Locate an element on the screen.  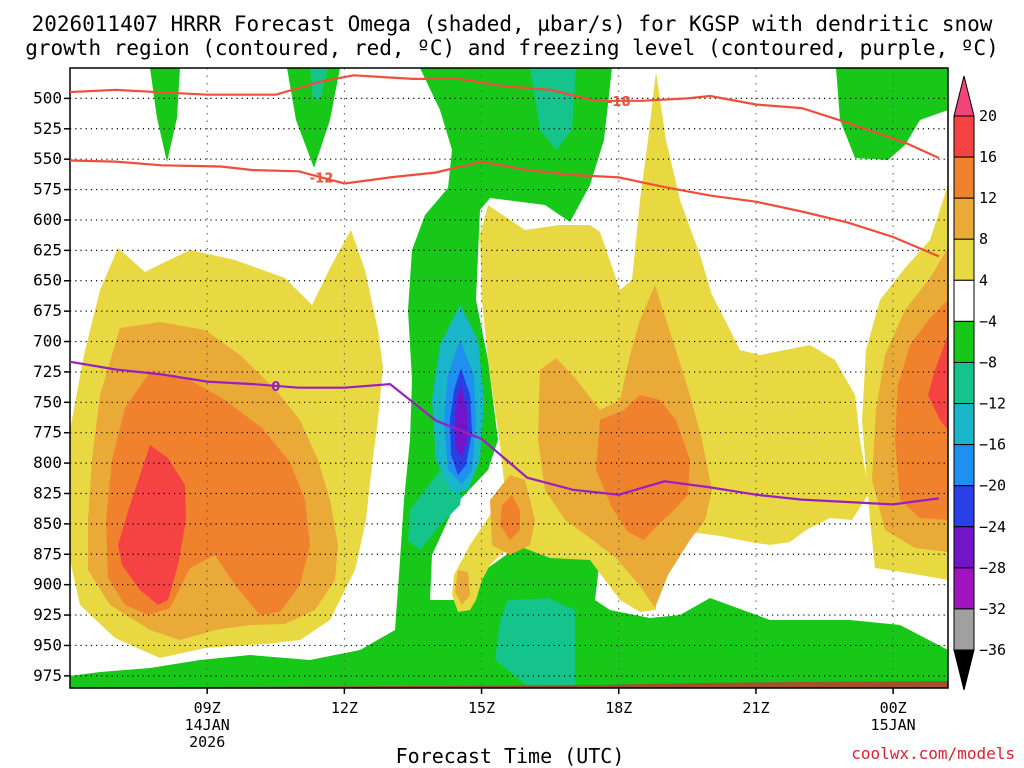
pressure-tick-label: 500 is located at coordinates (47, 97).